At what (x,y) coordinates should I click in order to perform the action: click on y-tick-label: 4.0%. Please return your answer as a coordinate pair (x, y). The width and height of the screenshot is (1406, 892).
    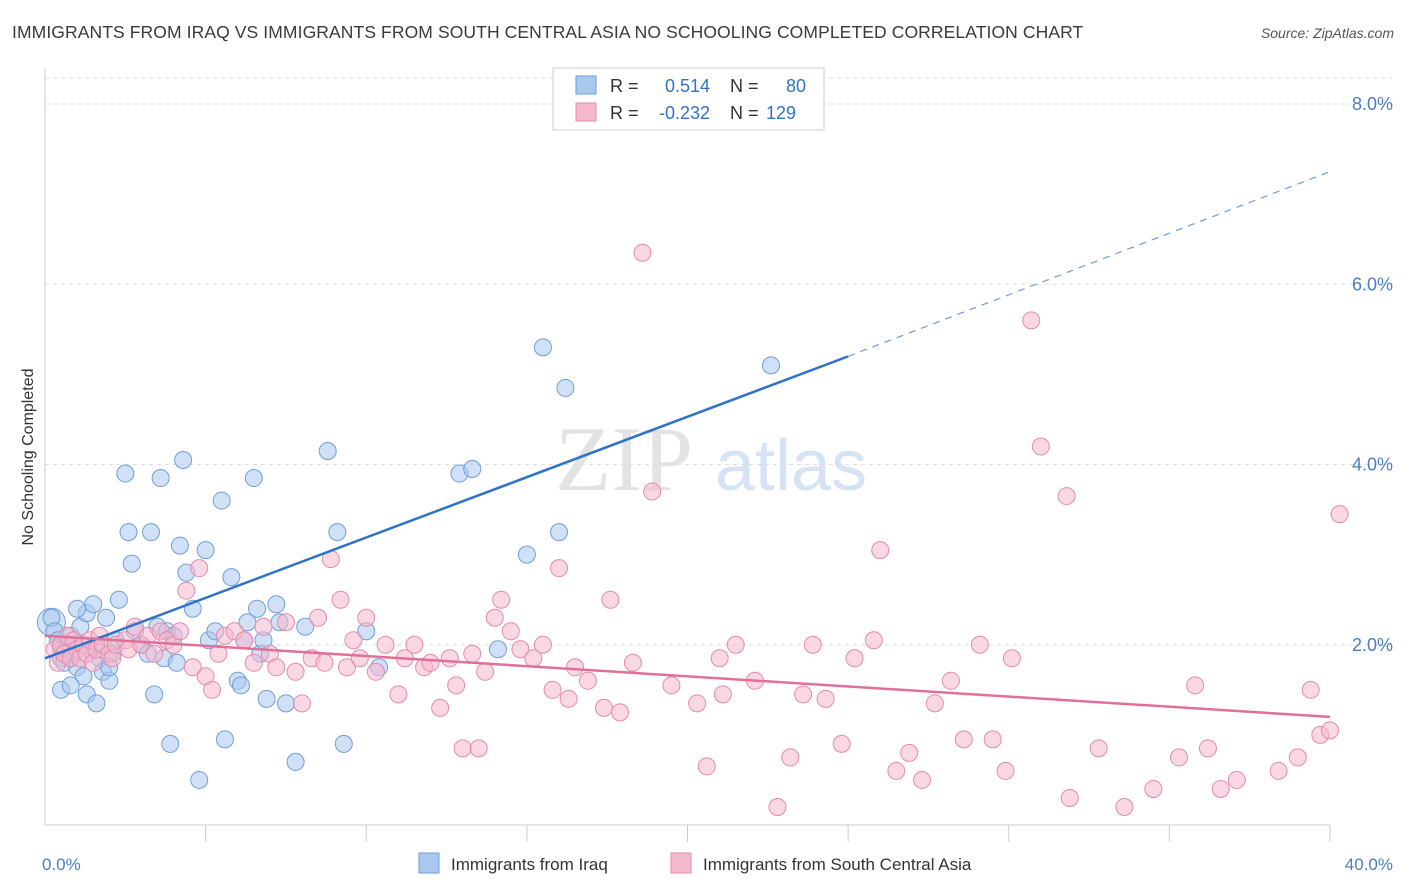
    Looking at the image, I should click on (1372, 465).